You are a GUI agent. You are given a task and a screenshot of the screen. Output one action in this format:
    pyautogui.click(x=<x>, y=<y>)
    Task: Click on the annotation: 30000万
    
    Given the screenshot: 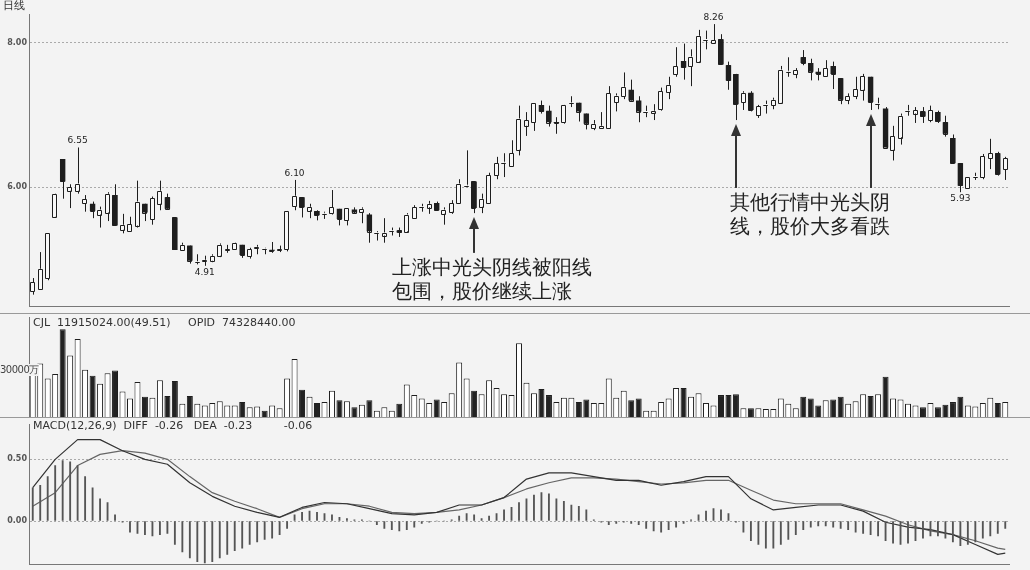 What is the action you would take?
    pyautogui.click(x=19, y=370)
    